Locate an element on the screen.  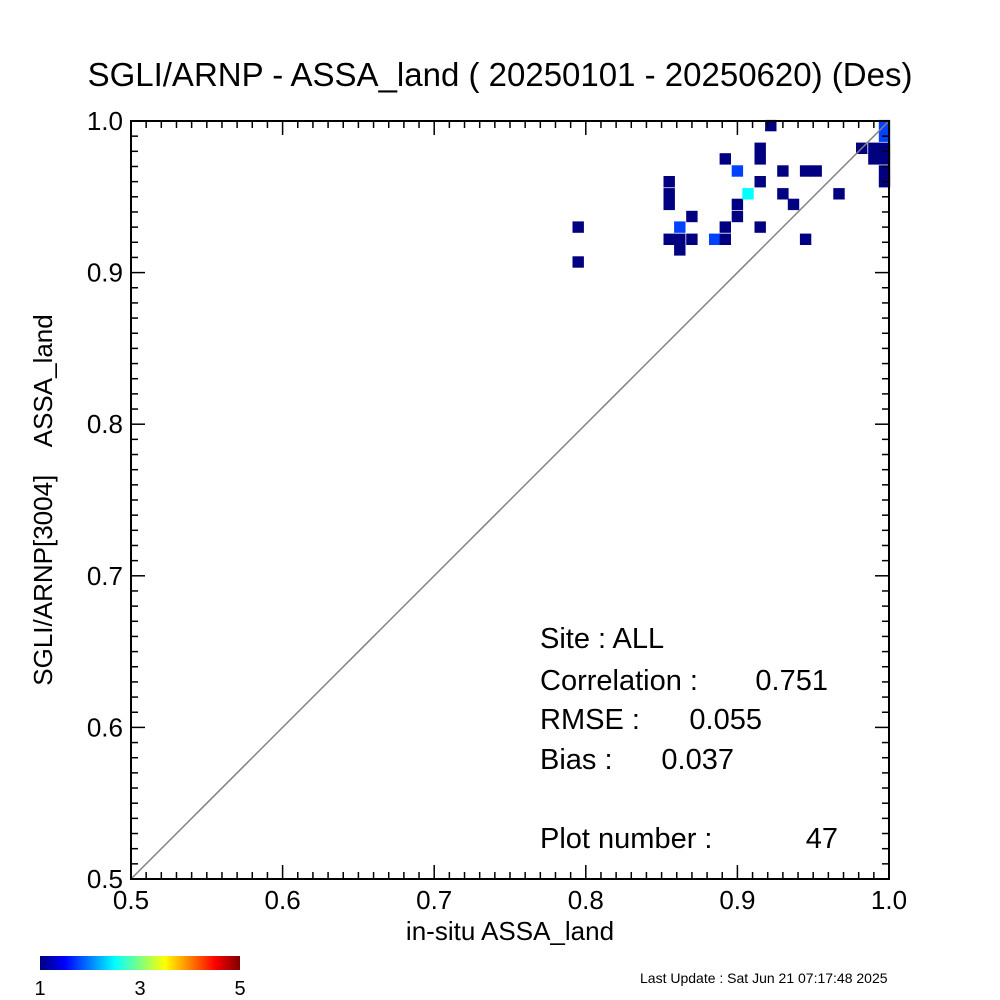
y-tick-label: 0.7 is located at coordinates (105, 576).